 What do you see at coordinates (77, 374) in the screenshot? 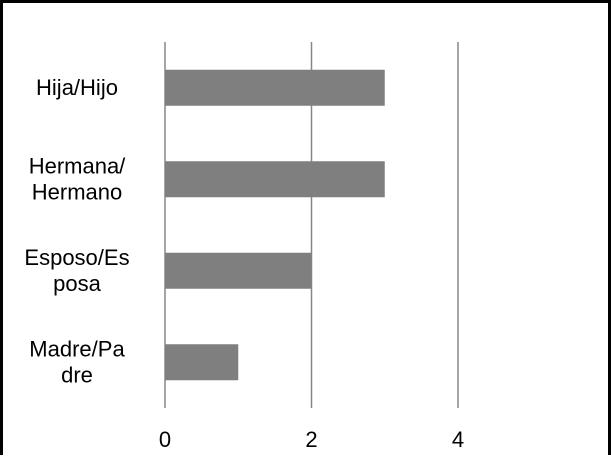
I see `category-label-3-line-1: dre` at bounding box center [77, 374].